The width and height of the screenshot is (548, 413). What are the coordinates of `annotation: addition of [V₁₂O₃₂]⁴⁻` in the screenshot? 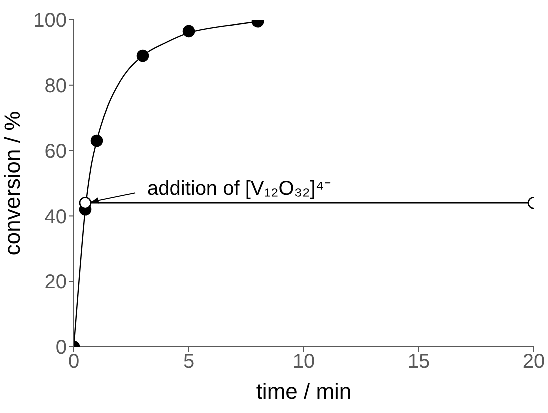 It's located at (240, 189).